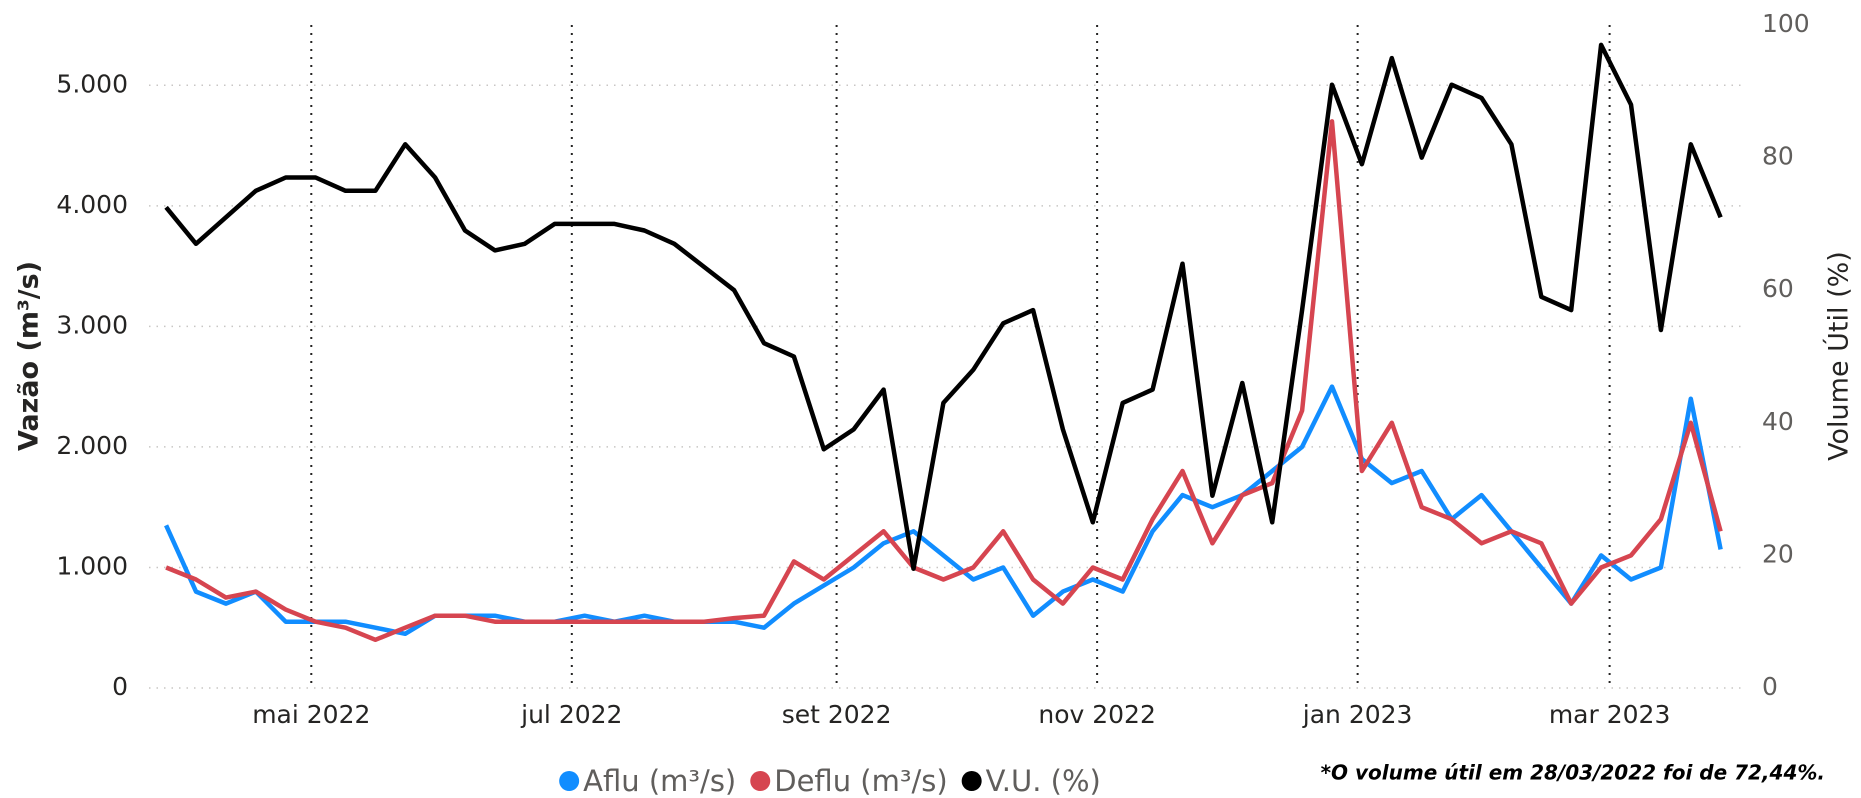  I want to click on y2-tick-label: 100, so click(1786, 23).